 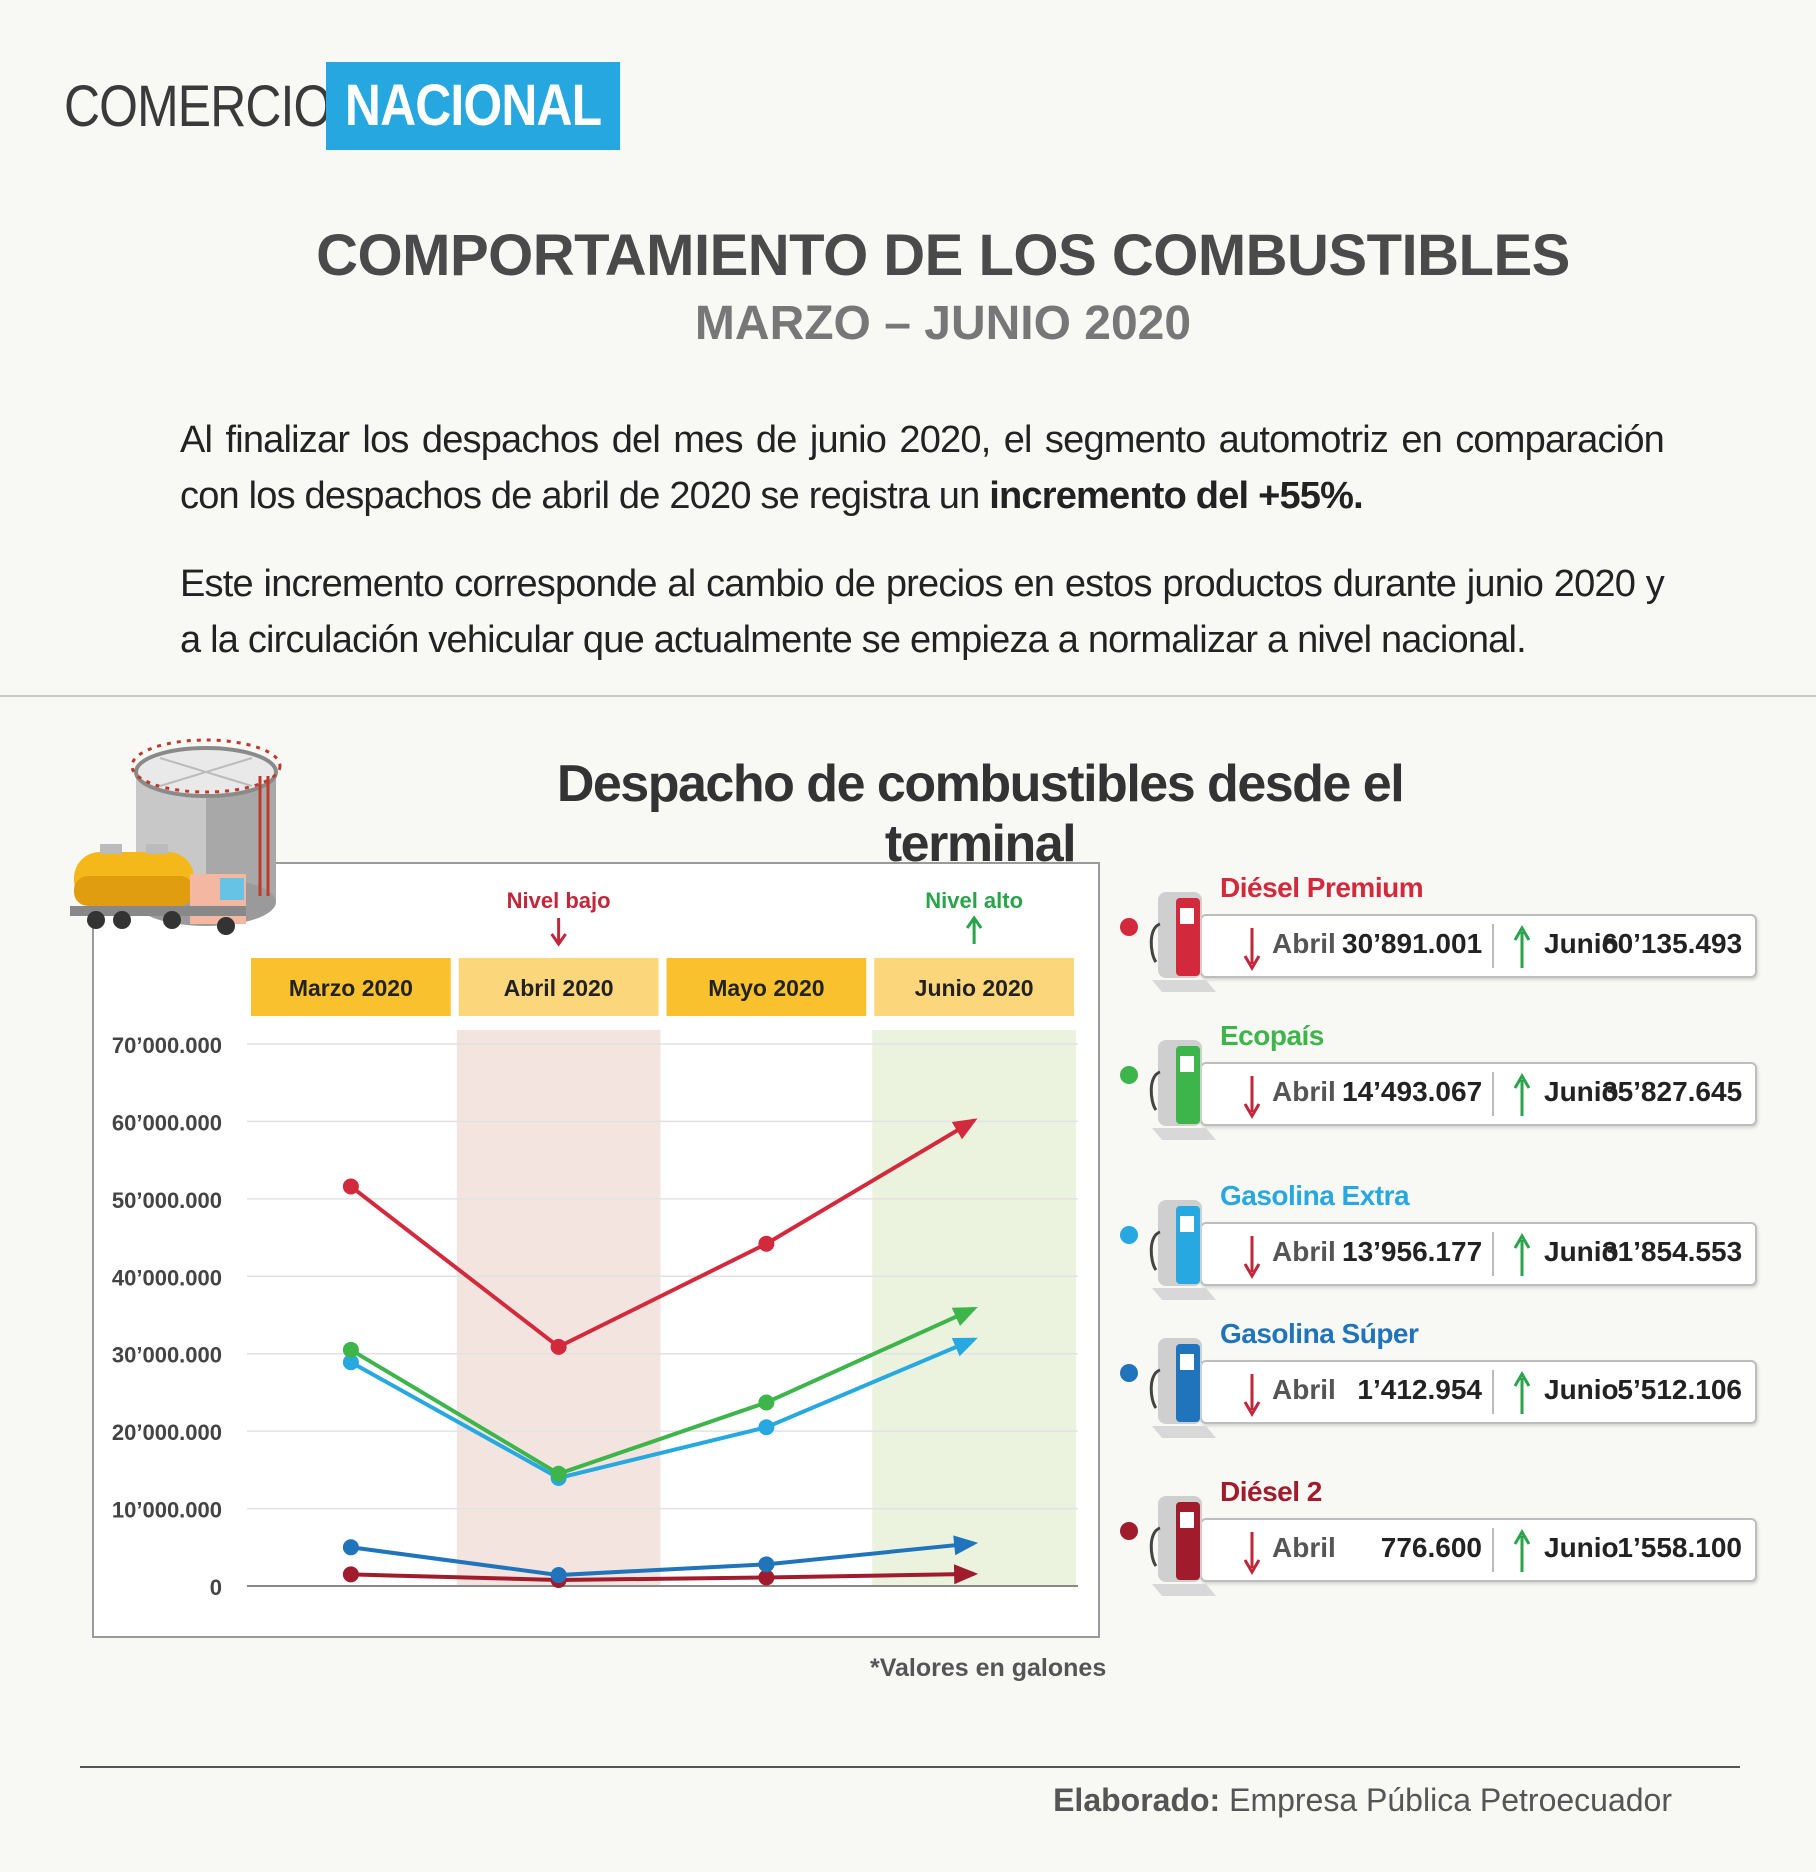 What do you see at coordinates (176, 836) in the screenshot?
I see `fuel-tank-truck-illustration` at bounding box center [176, 836].